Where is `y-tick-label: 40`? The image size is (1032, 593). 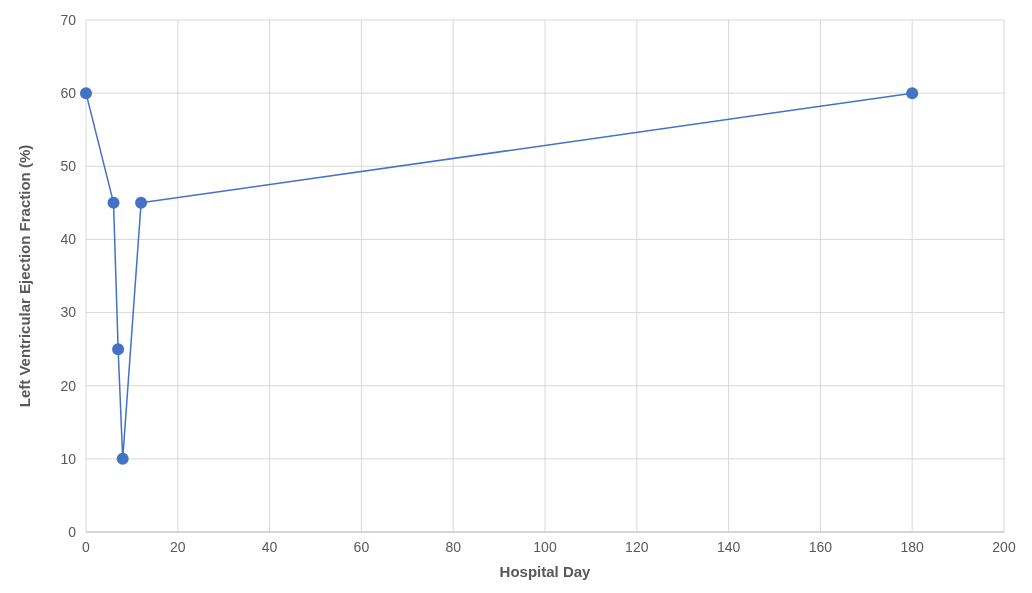
y-tick-label: 40 is located at coordinates (68, 239).